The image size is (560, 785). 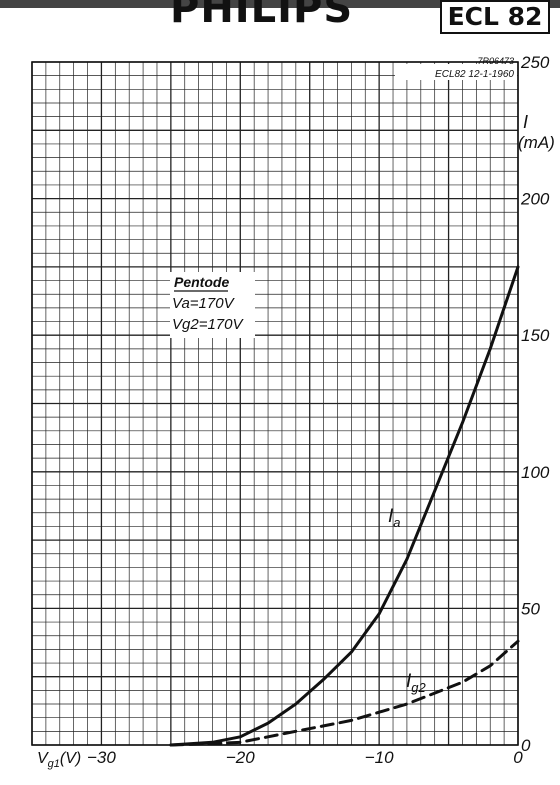 I want to click on tube-type-label: ECL 82, so click(x=495, y=17).